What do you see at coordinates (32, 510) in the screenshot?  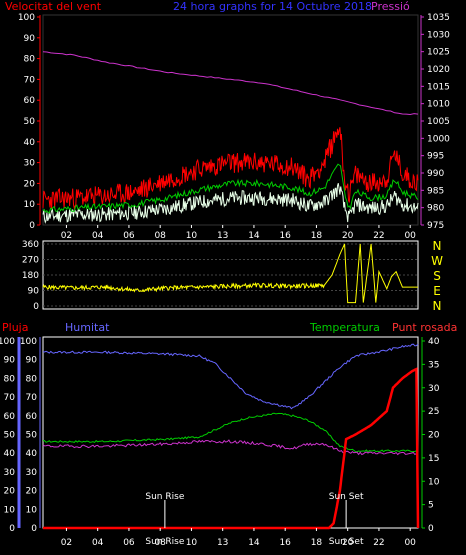 I see `humidity-axis-tick-label: 10` at bounding box center [32, 510].